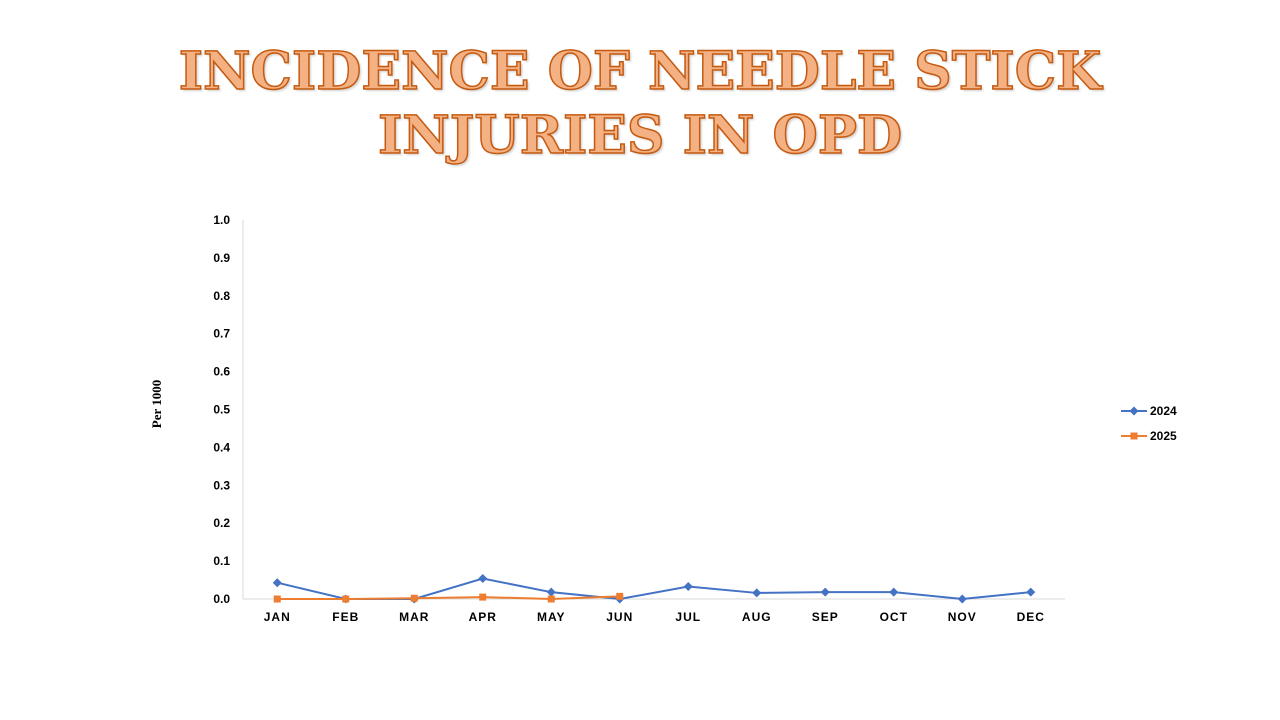 The width and height of the screenshot is (1280, 720). Describe the element at coordinates (345, 617) in the screenshot. I see `x-tick-label: FEB` at that location.